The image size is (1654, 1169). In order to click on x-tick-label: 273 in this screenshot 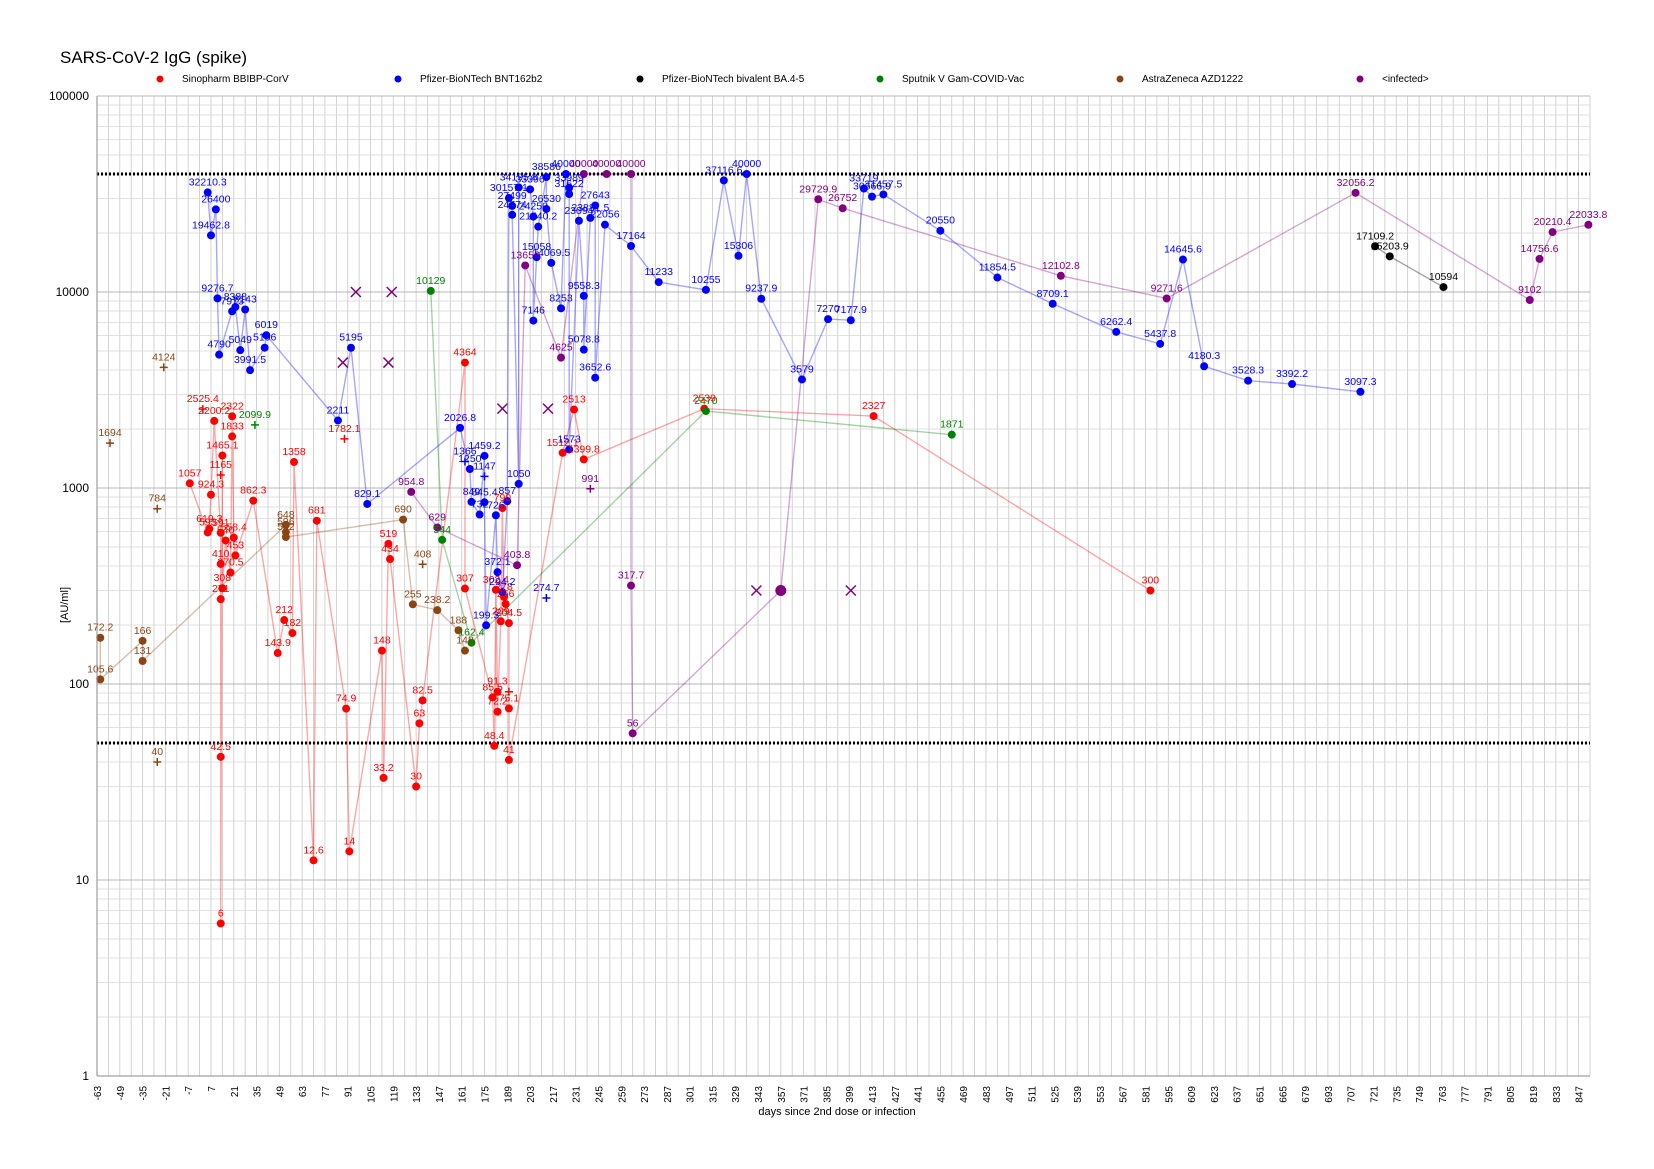, I will do `click(645, 1094)`.